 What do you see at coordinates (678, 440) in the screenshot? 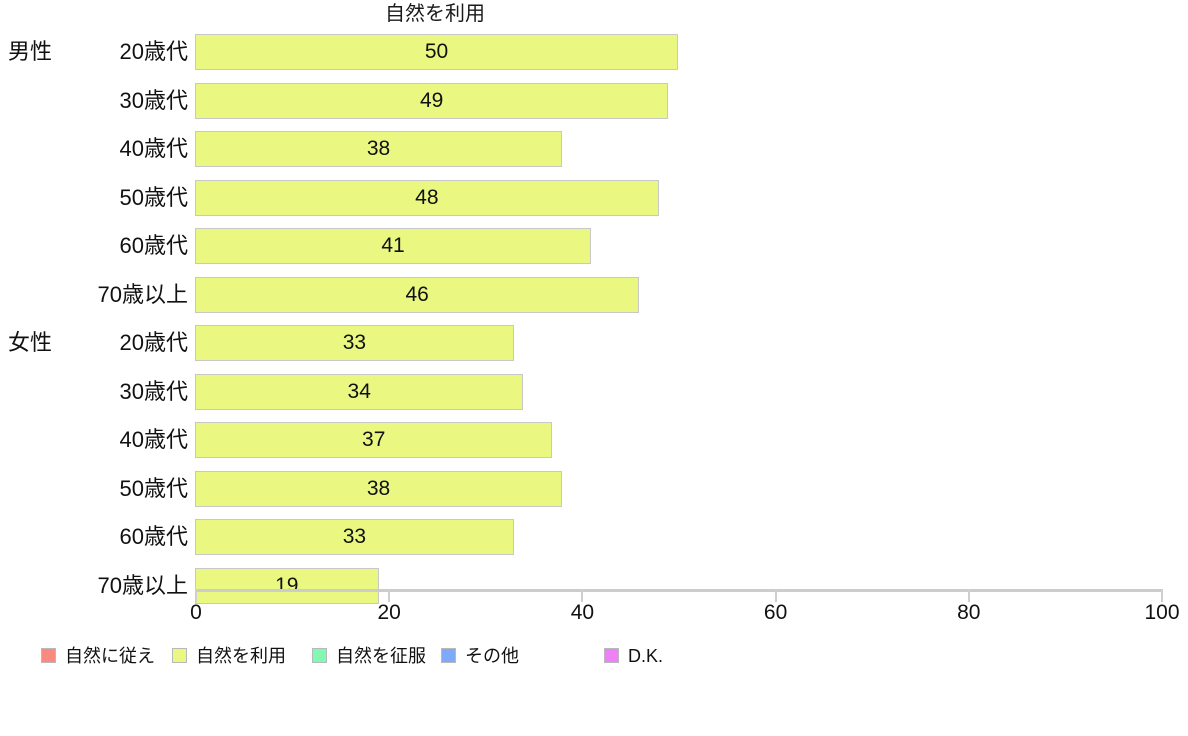
I see `bar-row: 37` at bounding box center [678, 440].